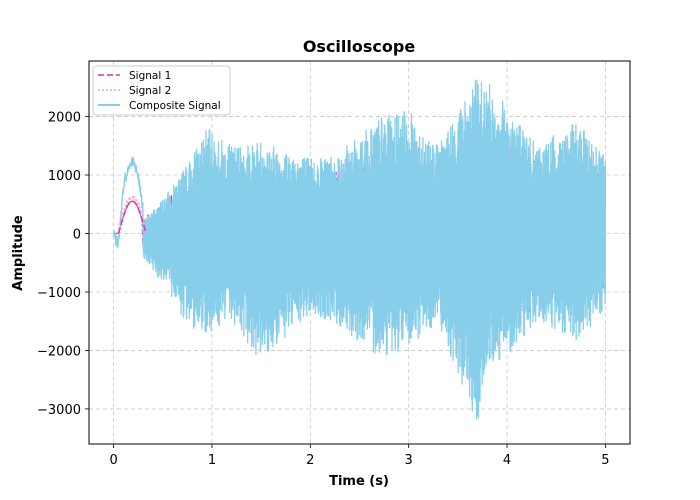  What do you see at coordinates (59, 351) in the screenshot?
I see `y-tick-label: −2000` at bounding box center [59, 351].